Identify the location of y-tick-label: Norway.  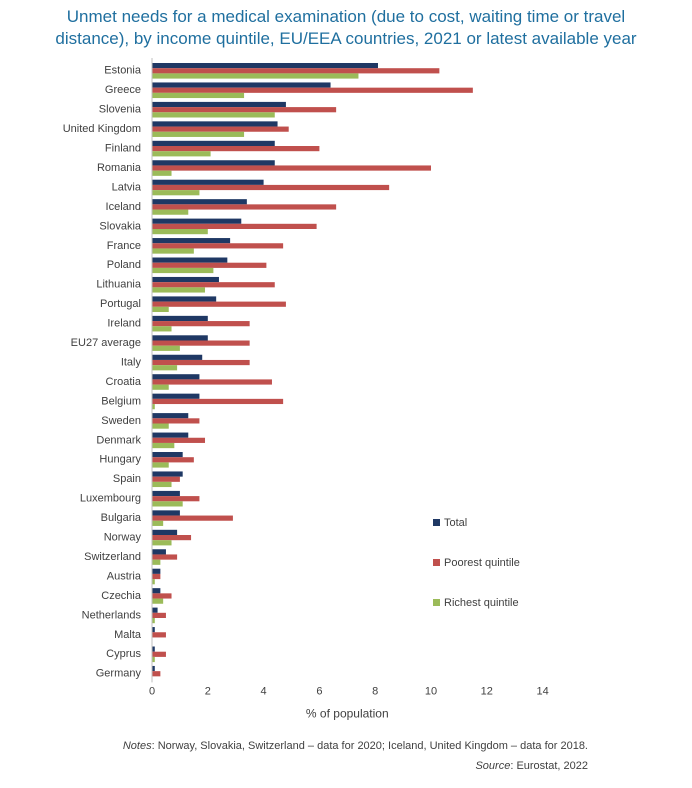
(123, 538).